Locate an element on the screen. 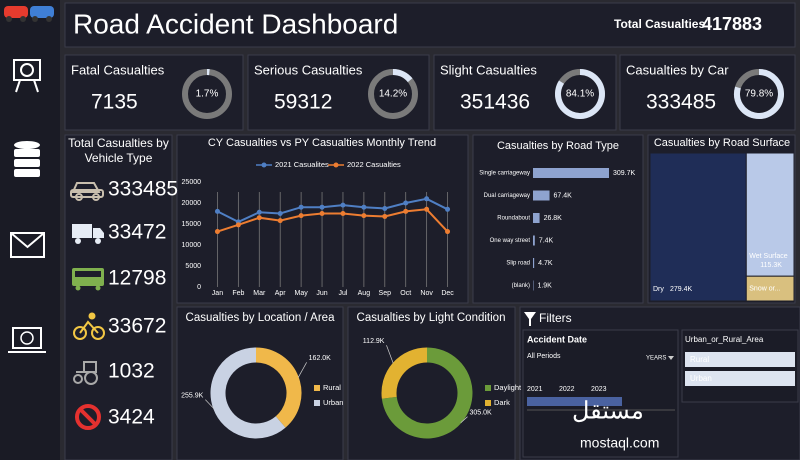 This screenshot has width=800, height=460. funnel-icon is located at coordinates (530, 319).